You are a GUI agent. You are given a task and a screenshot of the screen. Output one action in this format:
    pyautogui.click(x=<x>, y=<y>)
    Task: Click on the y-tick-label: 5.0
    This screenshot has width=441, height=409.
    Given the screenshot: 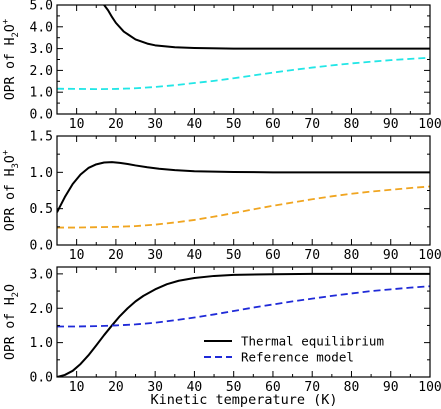 What is the action you would take?
    pyautogui.click(x=41, y=7)
    